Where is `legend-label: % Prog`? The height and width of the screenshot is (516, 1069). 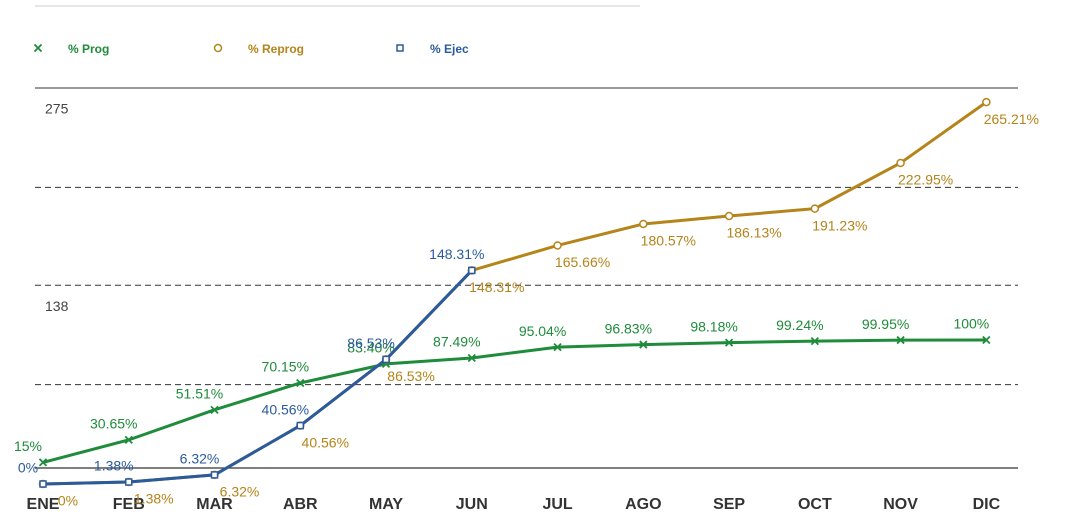
legend-label: % Prog is located at coordinates (88, 49).